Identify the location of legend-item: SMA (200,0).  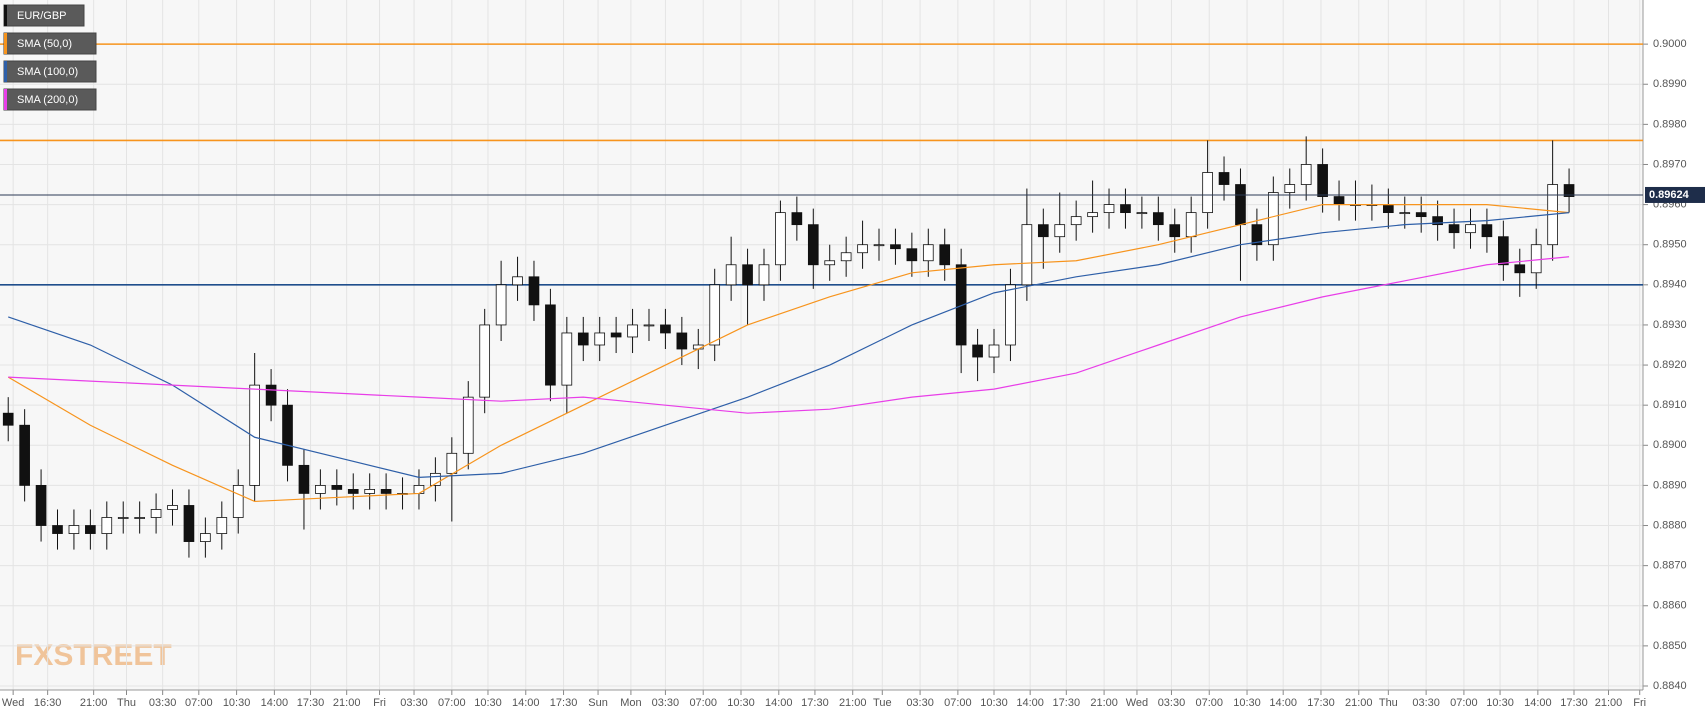
(50, 99).